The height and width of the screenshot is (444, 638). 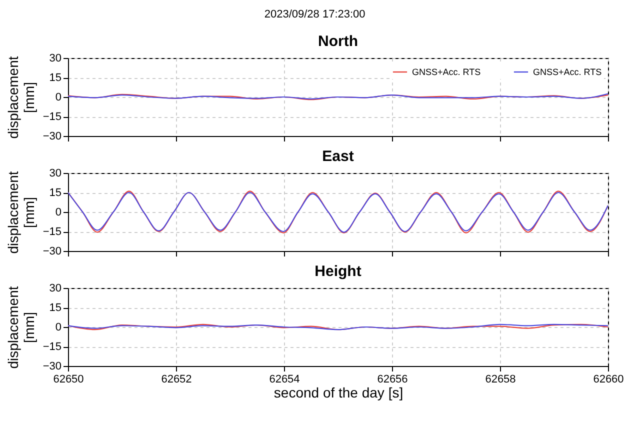 What do you see at coordinates (68, 380) in the screenshot?
I see `x-tick-label: 62650` at bounding box center [68, 380].